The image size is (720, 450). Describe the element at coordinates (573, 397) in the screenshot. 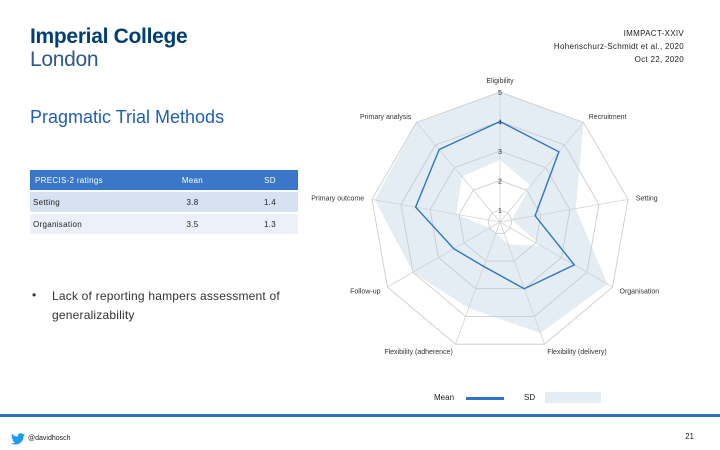

I see `legend-sd-swatch` at that location.